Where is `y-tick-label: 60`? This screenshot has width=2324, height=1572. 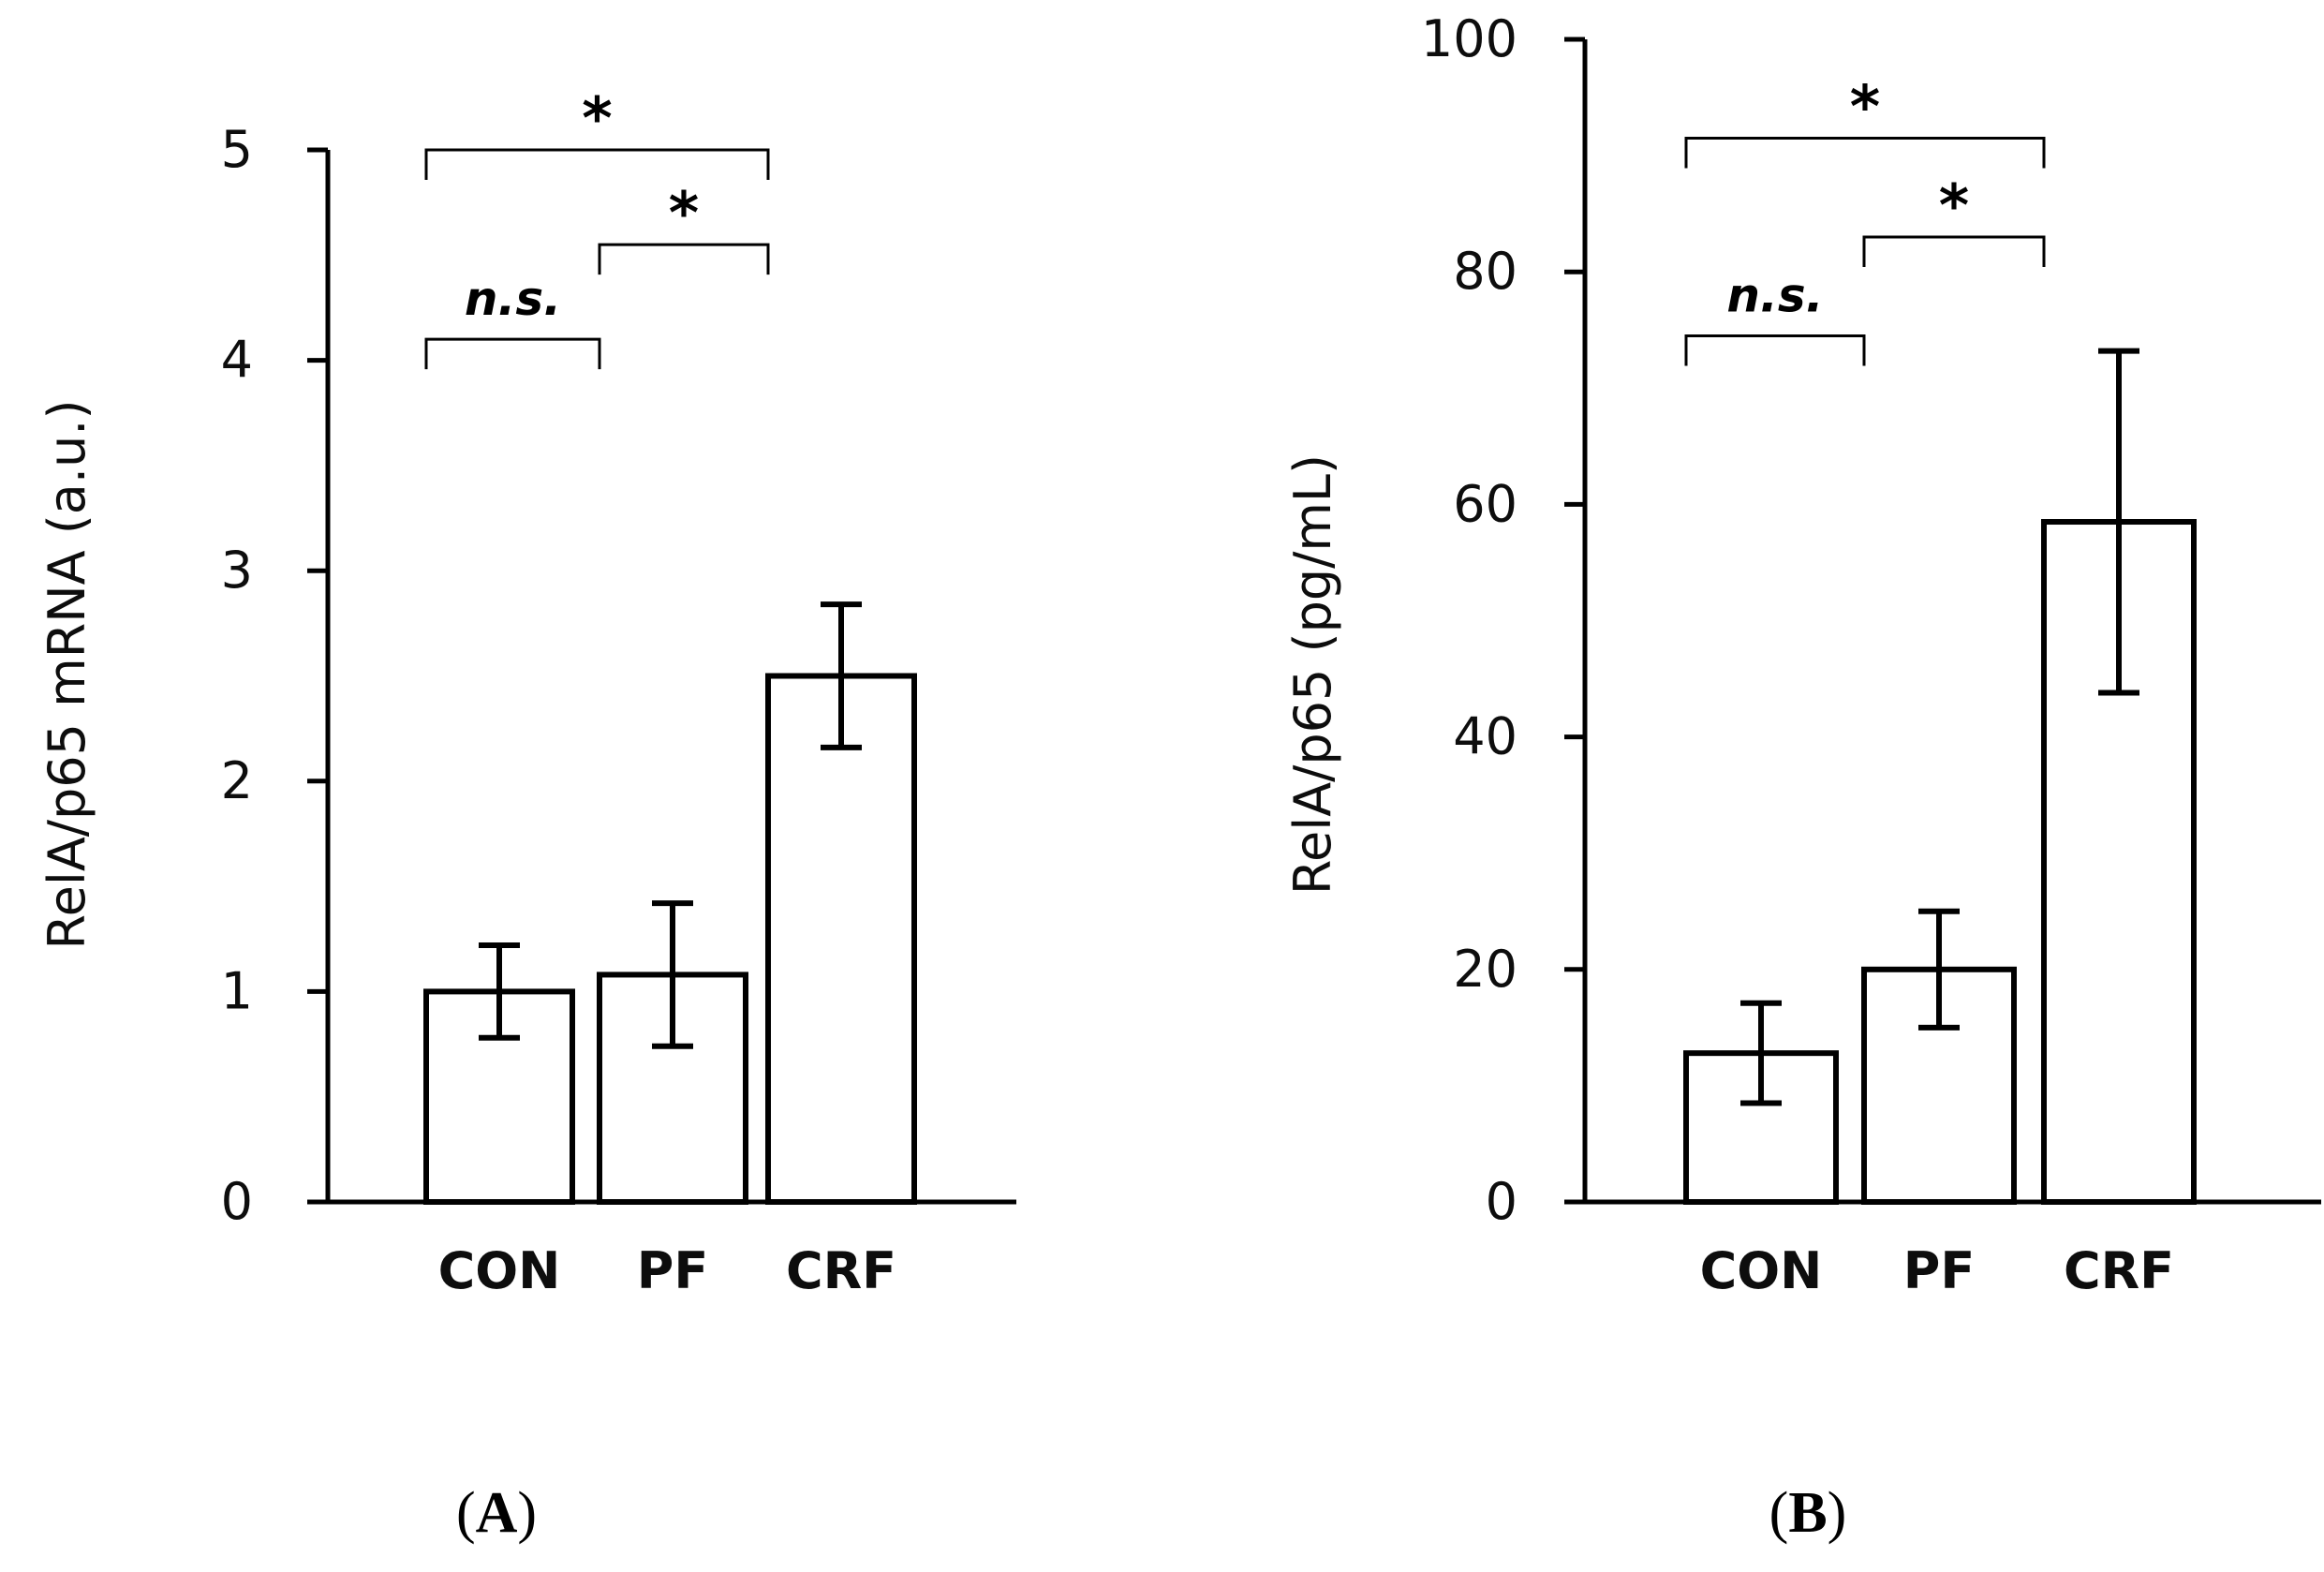 y-tick-label: 60 is located at coordinates (1485, 504).